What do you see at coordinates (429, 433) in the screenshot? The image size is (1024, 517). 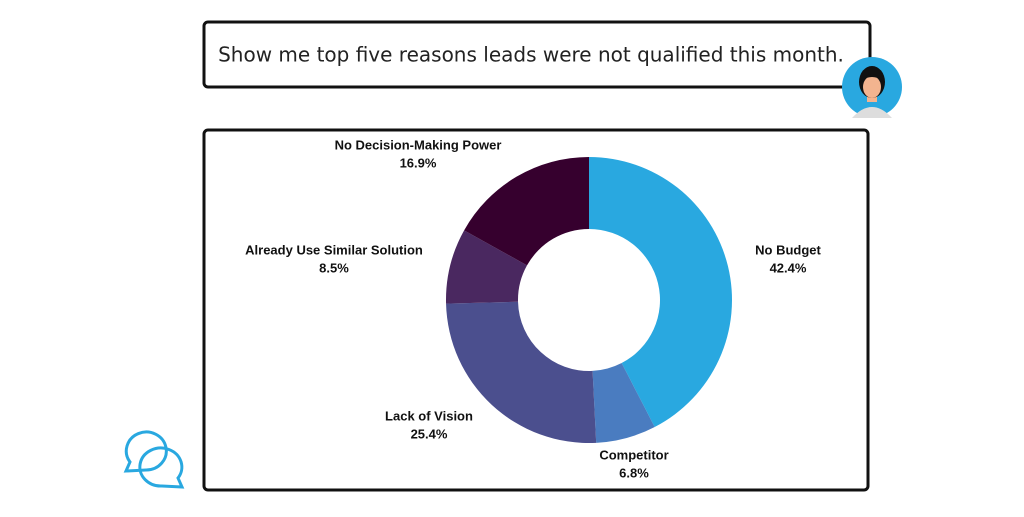 I see `slice-value: 25.4%` at bounding box center [429, 433].